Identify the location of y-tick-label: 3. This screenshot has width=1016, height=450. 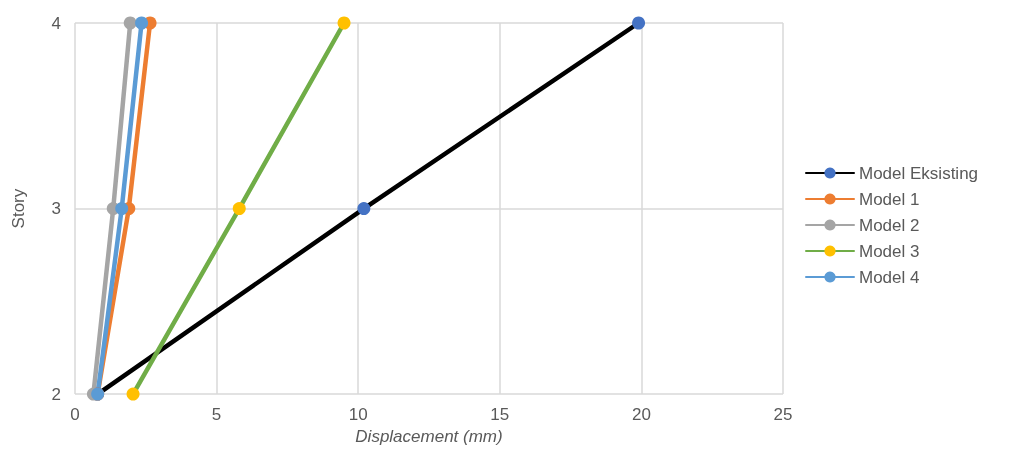
(56, 209).